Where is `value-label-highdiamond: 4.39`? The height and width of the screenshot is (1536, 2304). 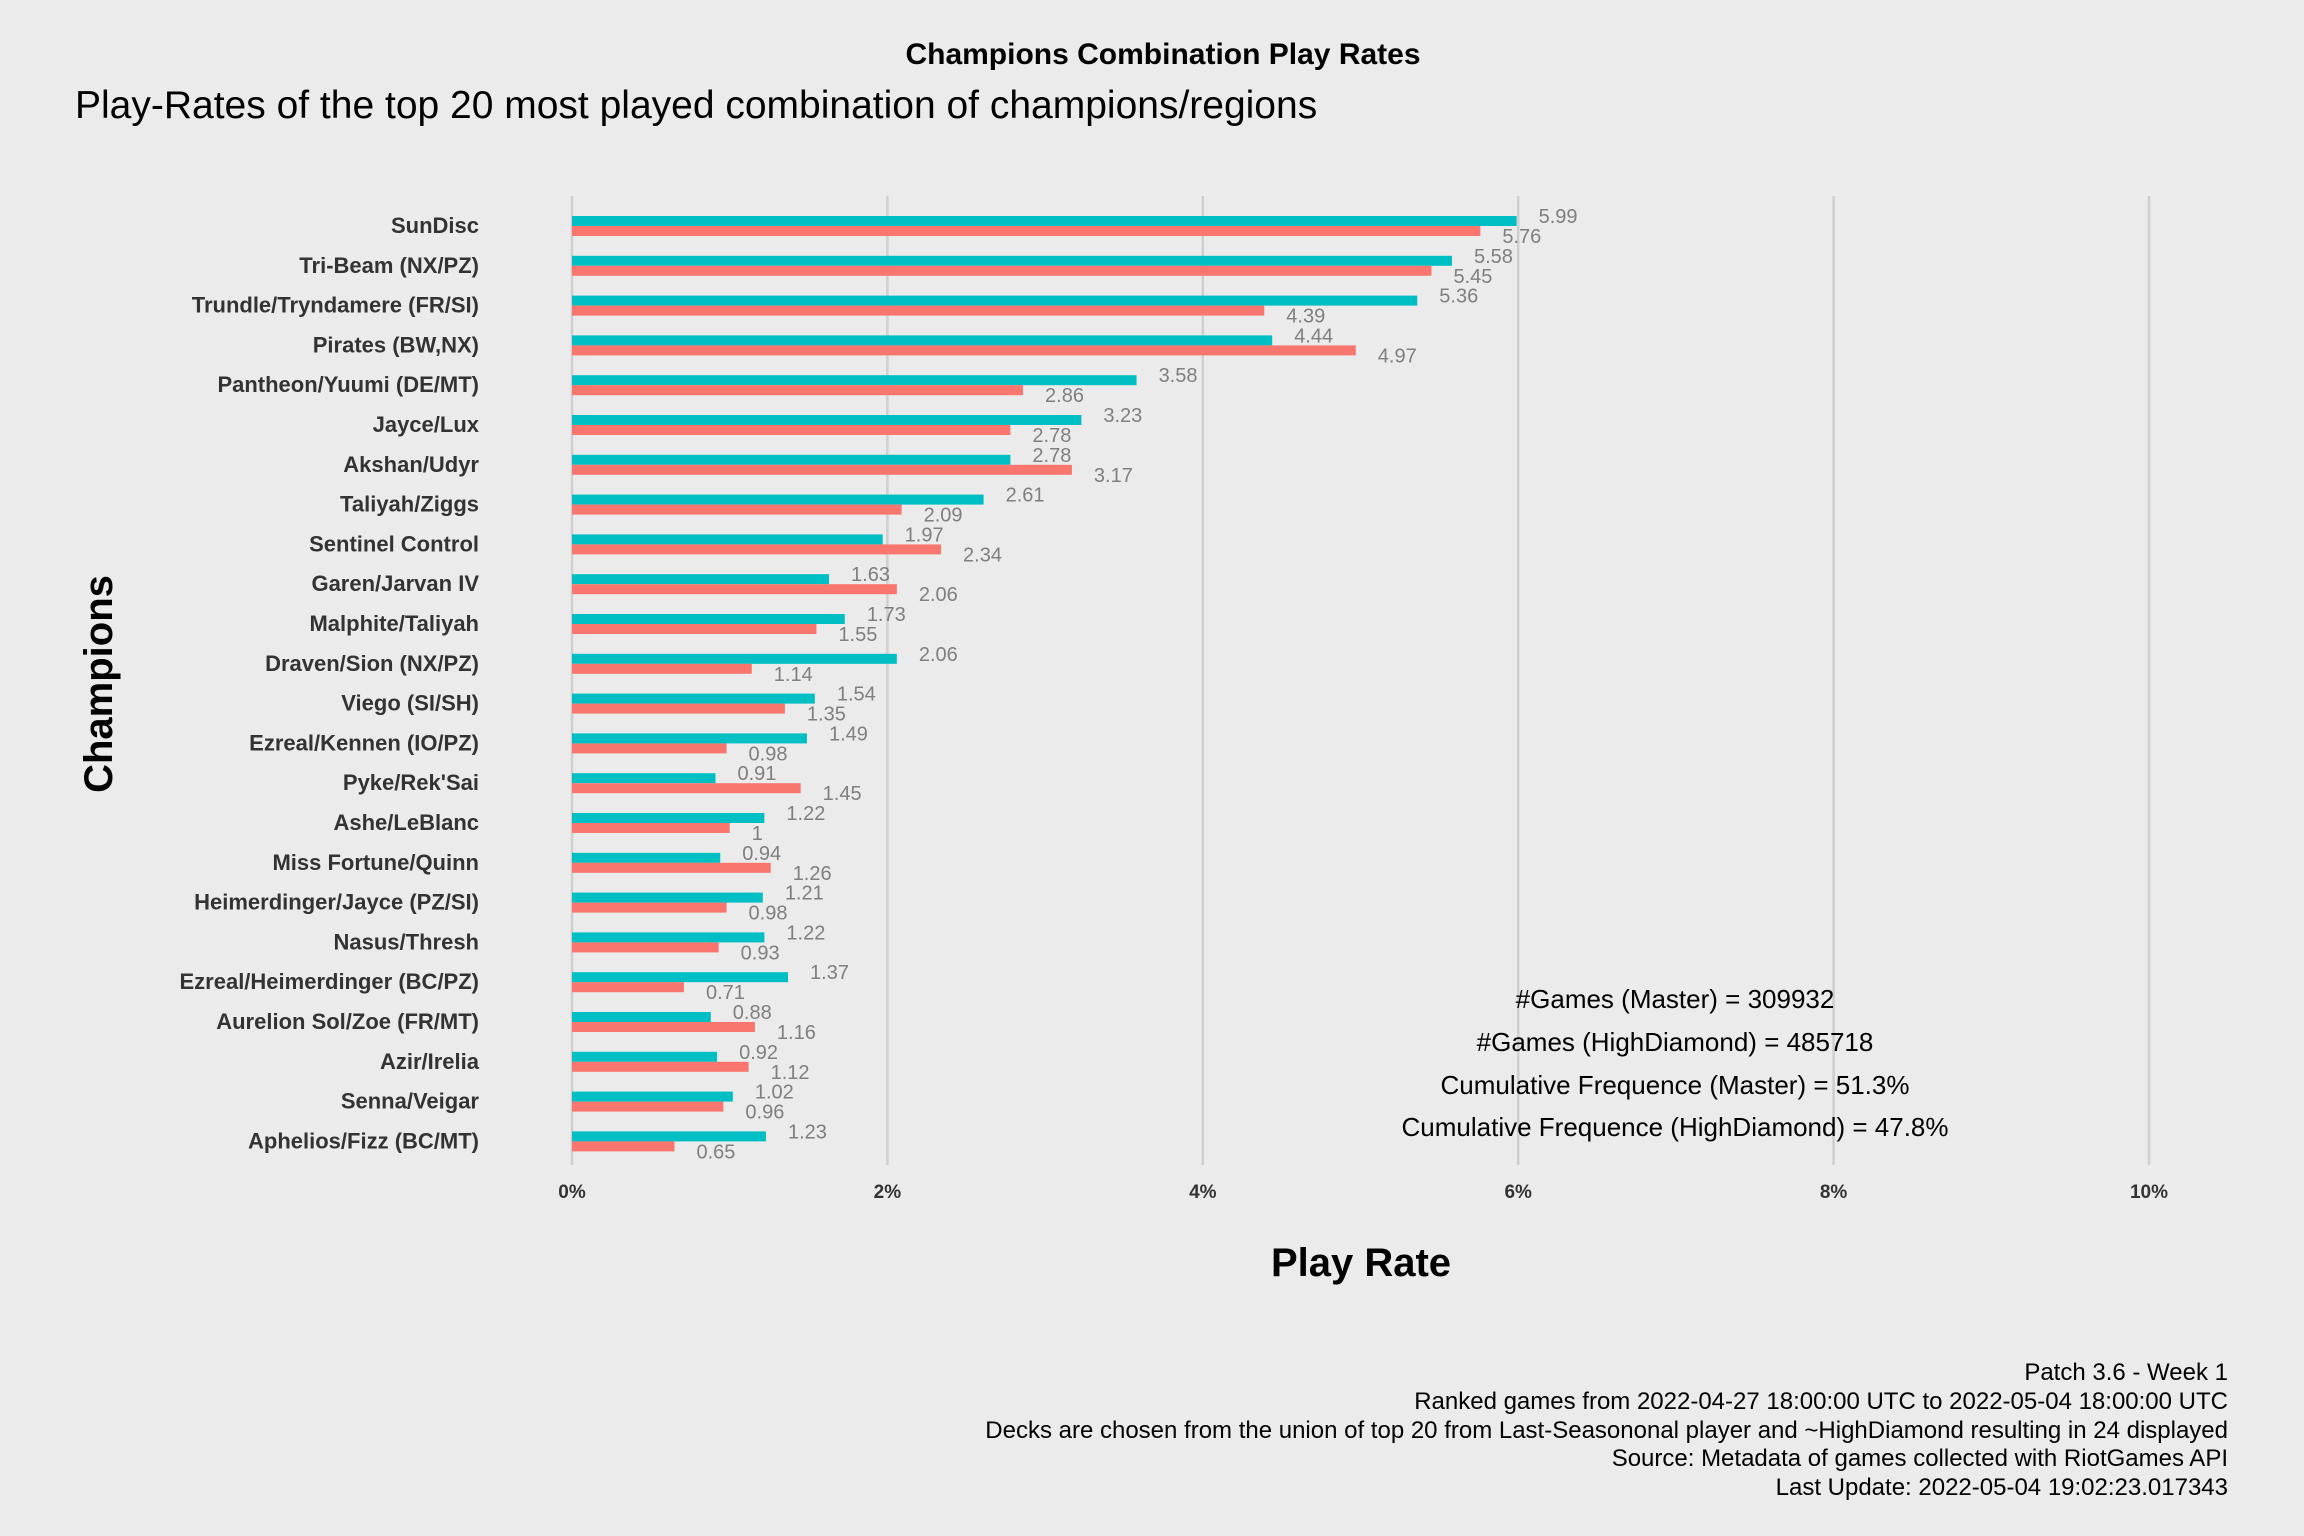 value-label-highdiamond: 4.39 is located at coordinates (1305, 317).